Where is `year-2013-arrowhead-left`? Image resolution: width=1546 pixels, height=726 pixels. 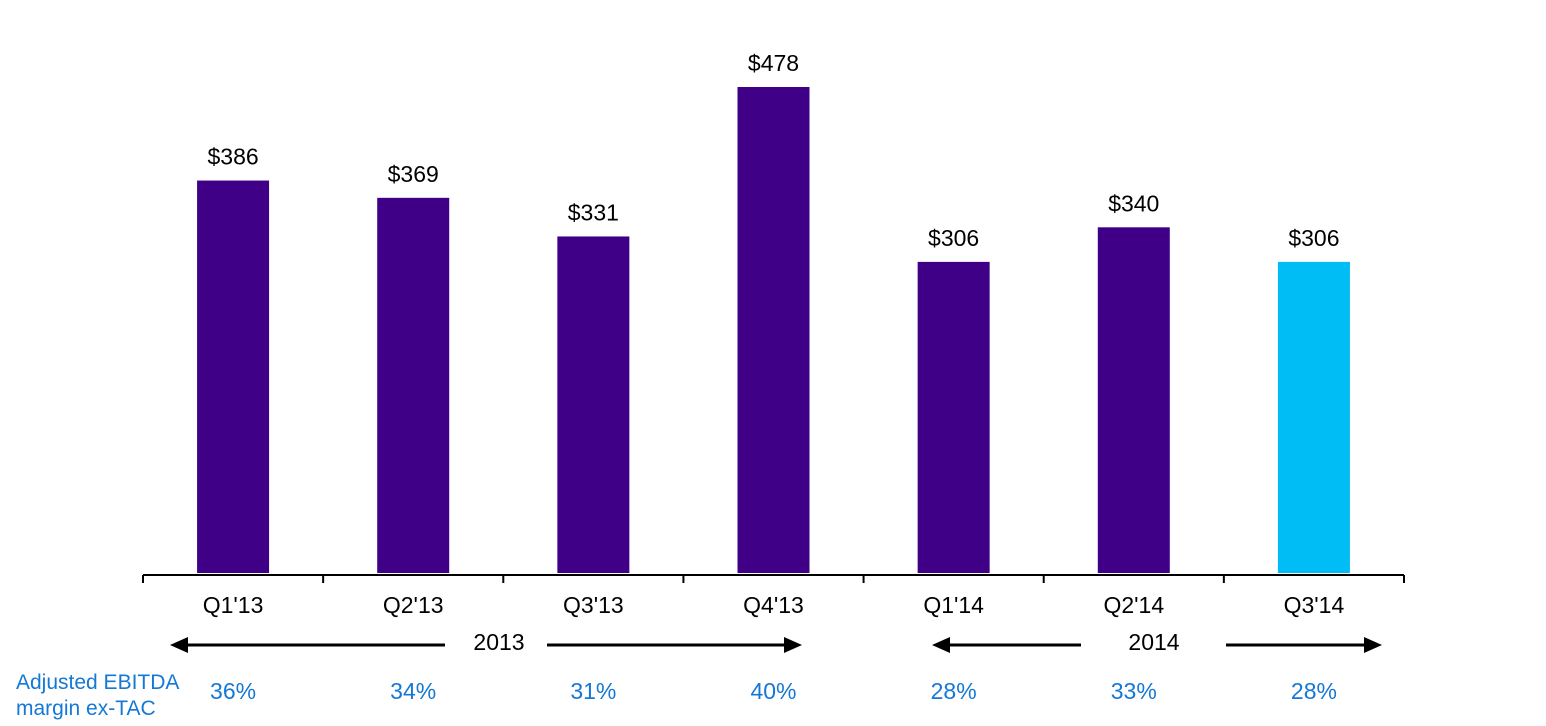 year-2013-arrowhead-left is located at coordinates (179, 645).